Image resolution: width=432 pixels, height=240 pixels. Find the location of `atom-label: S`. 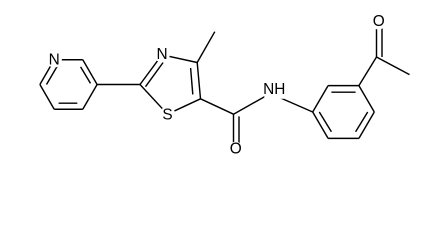

atom-label: S is located at coordinates (167, 114).